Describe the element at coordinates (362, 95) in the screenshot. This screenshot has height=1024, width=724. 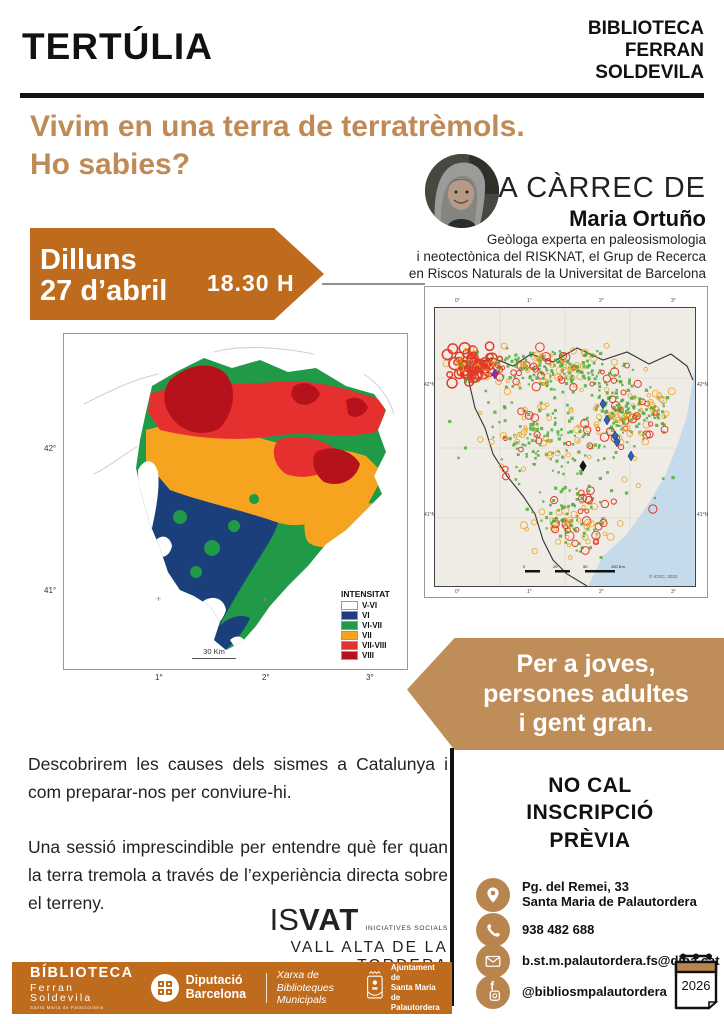
I see `header-divider-rule` at that location.